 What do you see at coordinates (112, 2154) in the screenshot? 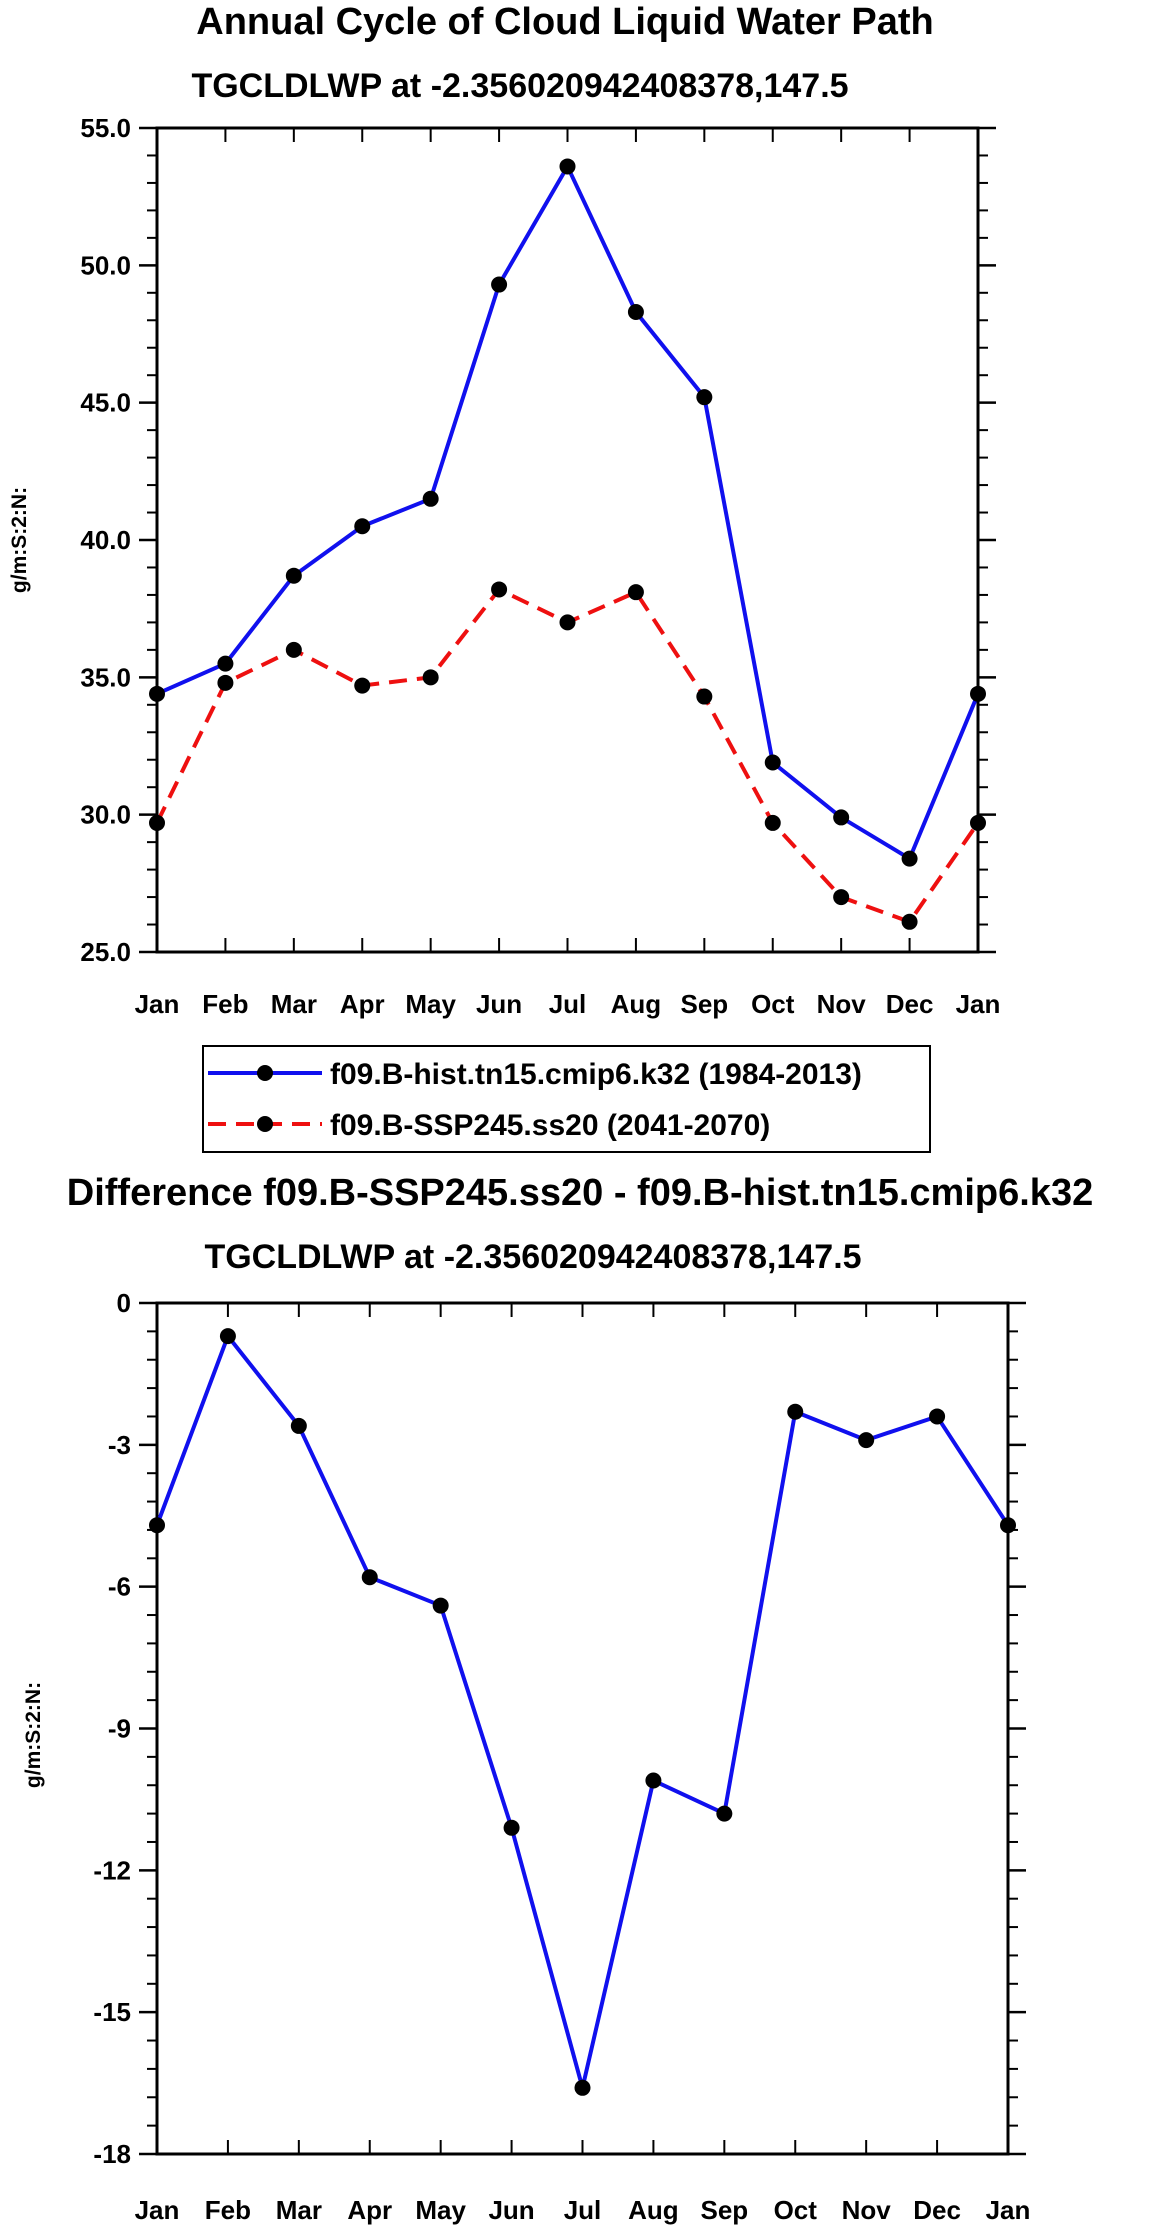
I see `chart2-ytick-label: -18` at bounding box center [112, 2154].